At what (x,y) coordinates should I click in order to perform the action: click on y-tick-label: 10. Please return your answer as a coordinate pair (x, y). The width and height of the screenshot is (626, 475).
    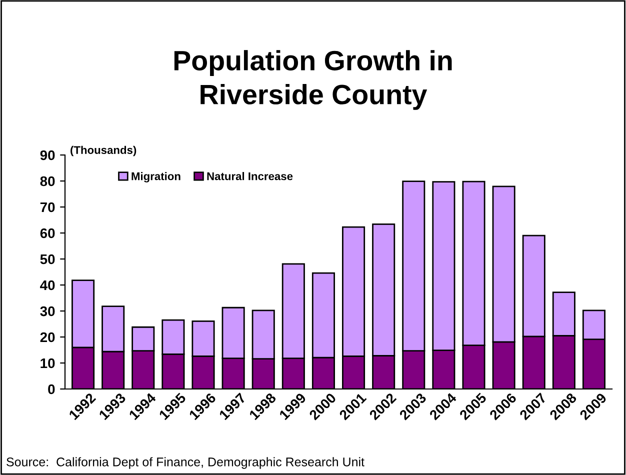
    Looking at the image, I should click on (47, 363).